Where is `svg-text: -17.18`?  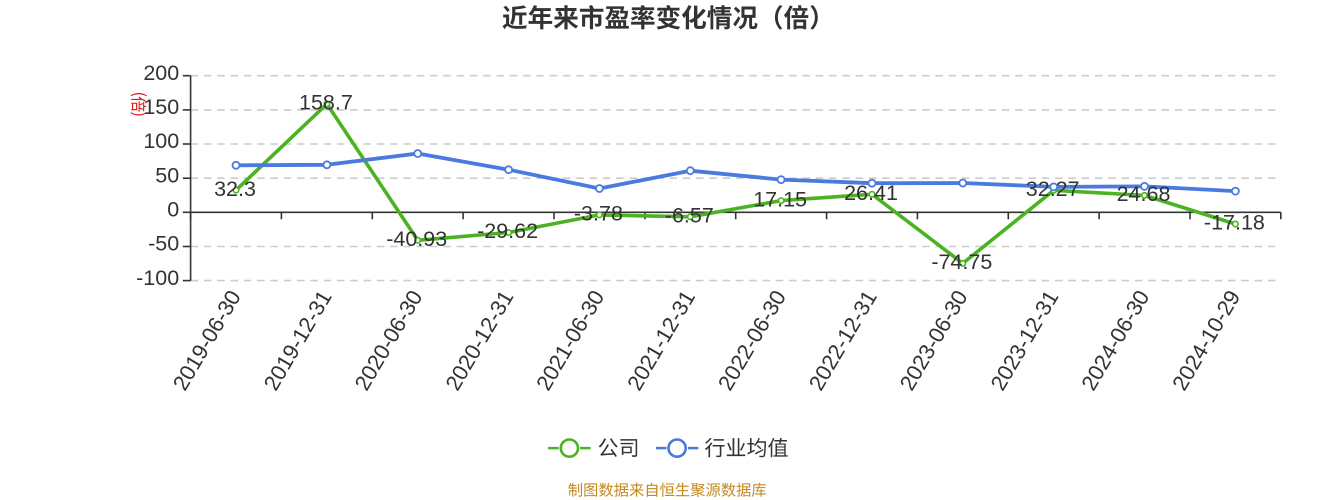
svg-text: -17.18 is located at coordinates (1234, 223).